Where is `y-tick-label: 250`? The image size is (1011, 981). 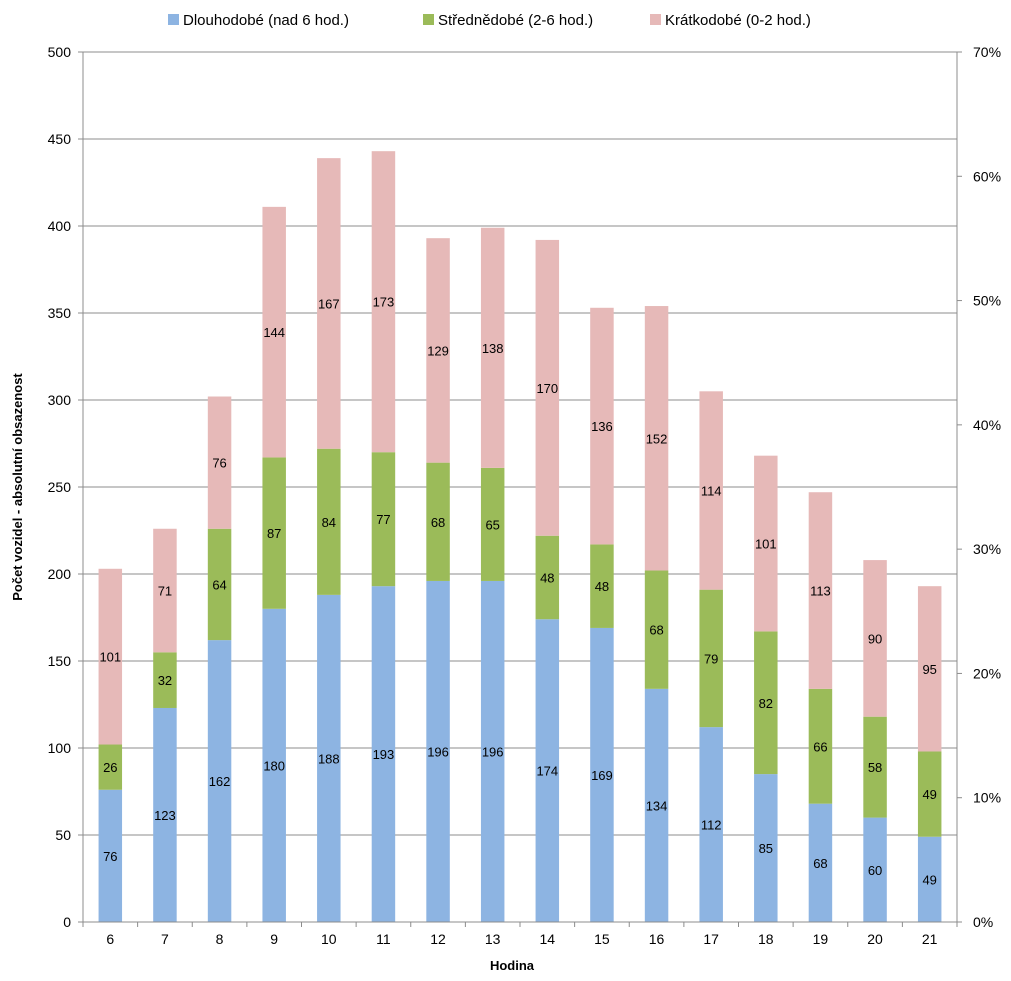
y-tick-label: 250 is located at coordinates (60, 487).